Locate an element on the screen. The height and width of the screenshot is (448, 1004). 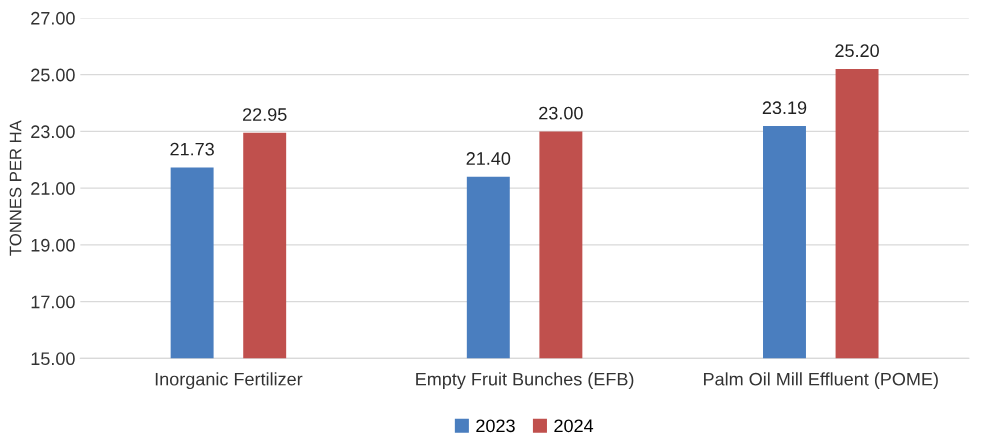
data-label: 25.20 is located at coordinates (857, 51).